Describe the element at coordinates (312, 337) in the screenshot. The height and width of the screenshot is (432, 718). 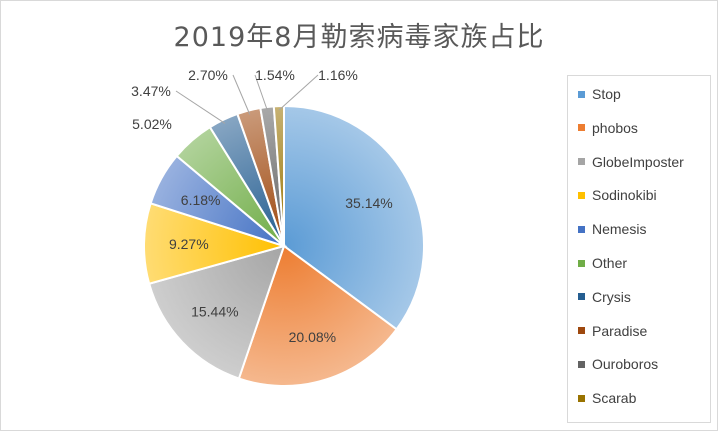
I see `data-label-phobos: 20.08%` at that location.